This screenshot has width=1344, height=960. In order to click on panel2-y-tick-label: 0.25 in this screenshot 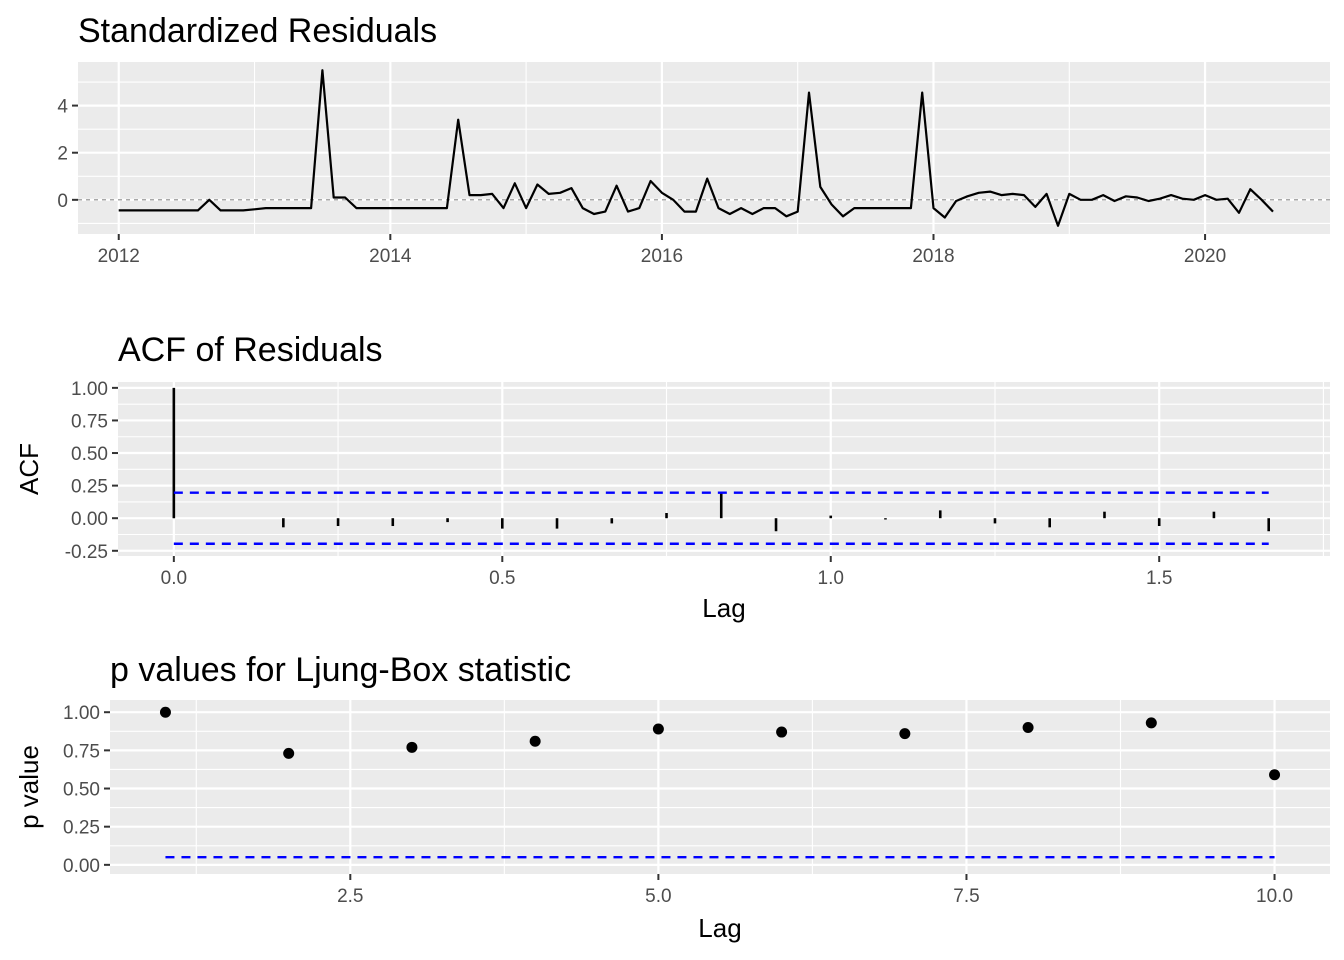, I will do `click(89, 487)`.